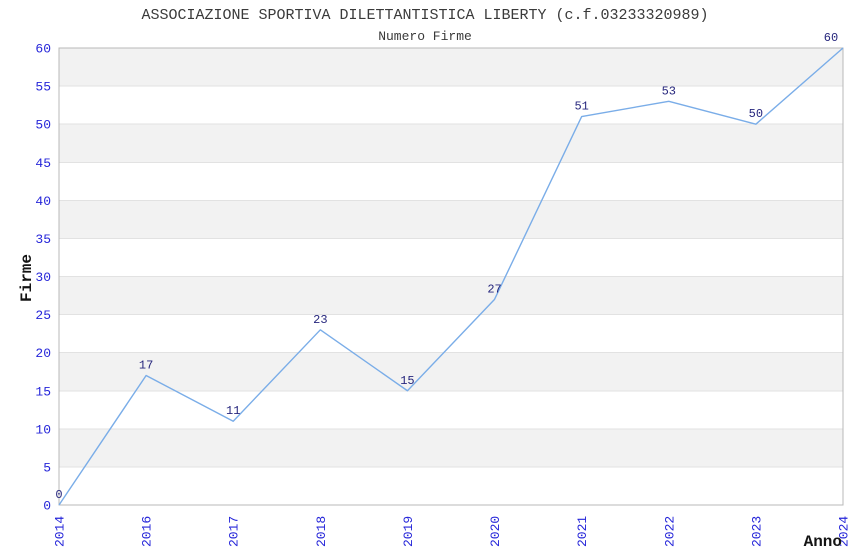 The height and width of the screenshot is (550, 850). Describe the element at coordinates (43, 87) in the screenshot. I see `y-tick-label: 55` at that location.